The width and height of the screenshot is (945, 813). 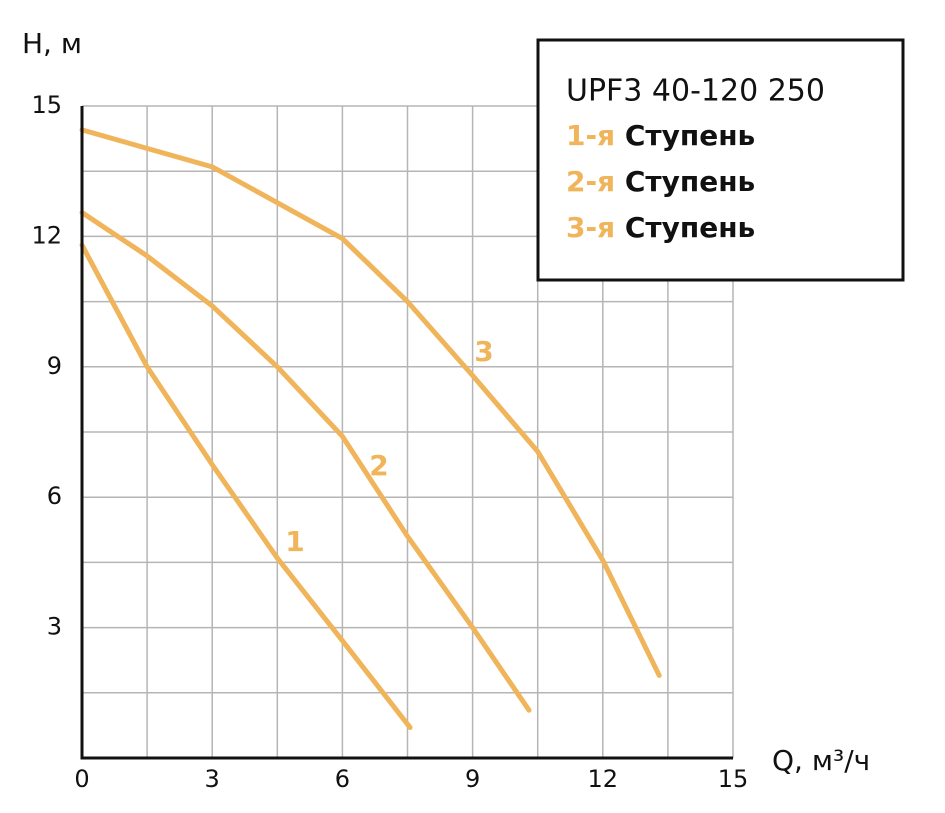 What do you see at coordinates (54, 627) in the screenshot?
I see `y-tick-label: 3` at bounding box center [54, 627].